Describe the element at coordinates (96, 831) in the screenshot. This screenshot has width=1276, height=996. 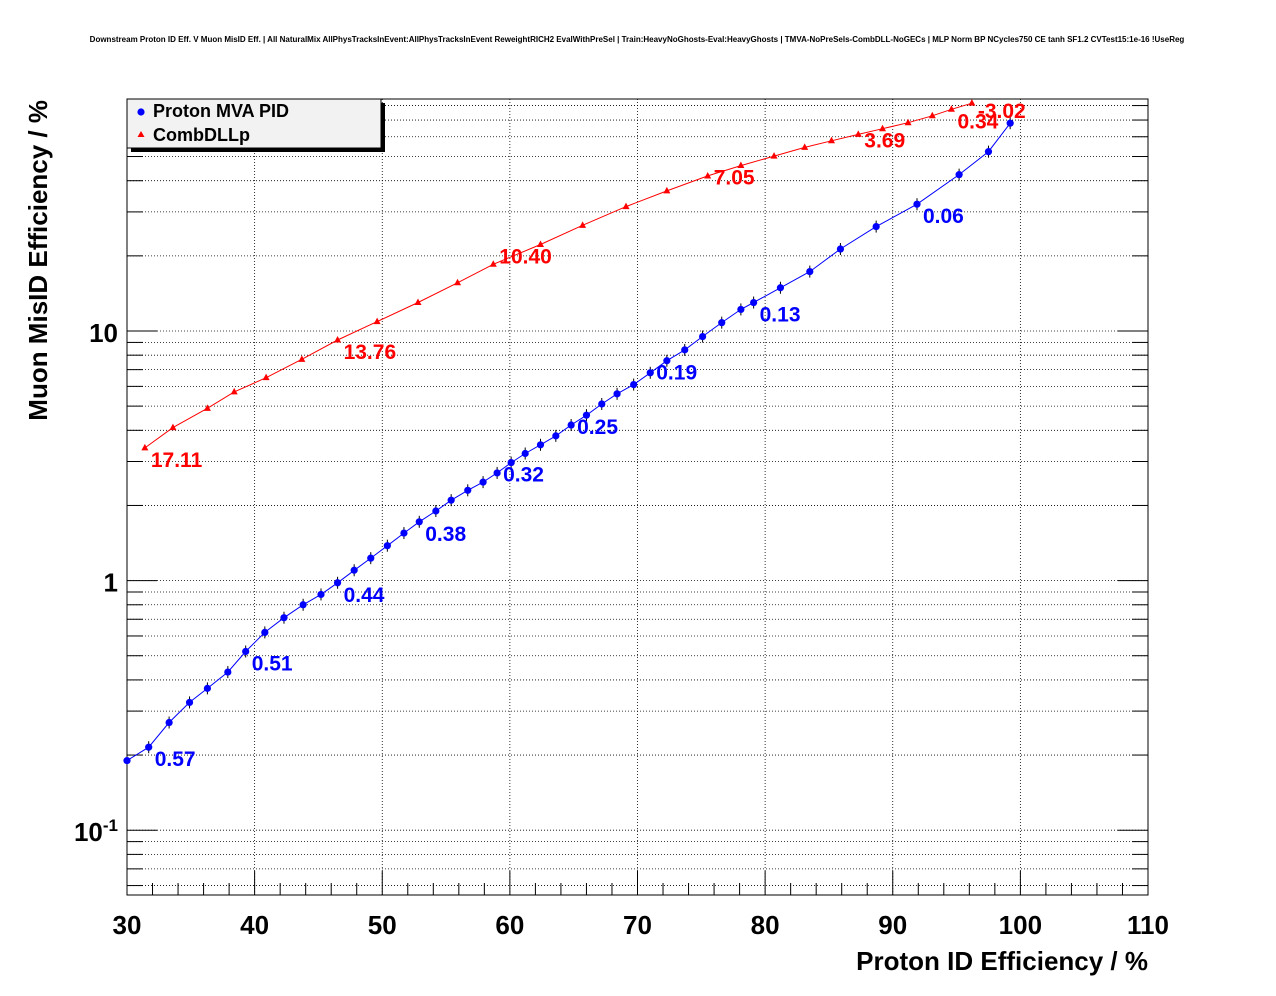
I see `y-tick-label: 10-1` at that location.